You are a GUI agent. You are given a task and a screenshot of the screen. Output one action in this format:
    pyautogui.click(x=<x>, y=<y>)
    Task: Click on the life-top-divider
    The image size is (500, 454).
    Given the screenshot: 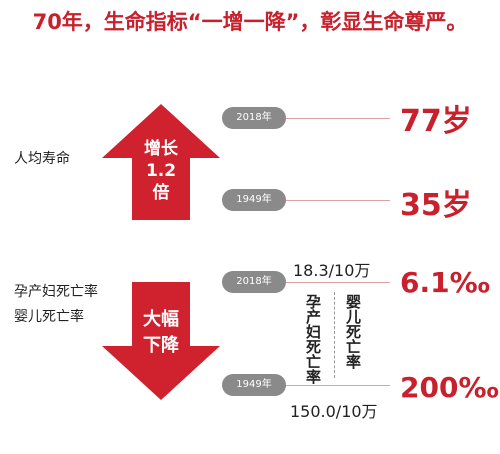 What is the action you would take?
    pyautogui.click(x=320, y=118)
    